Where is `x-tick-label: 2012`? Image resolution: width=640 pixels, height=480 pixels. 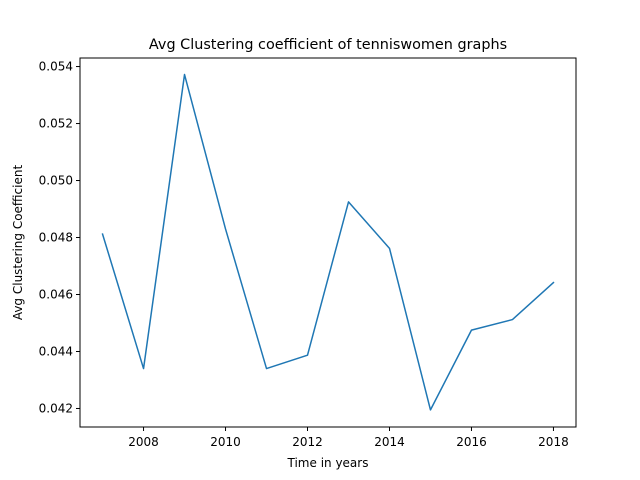 x-tick-label: 2012 is located at coordinates (307, 442).